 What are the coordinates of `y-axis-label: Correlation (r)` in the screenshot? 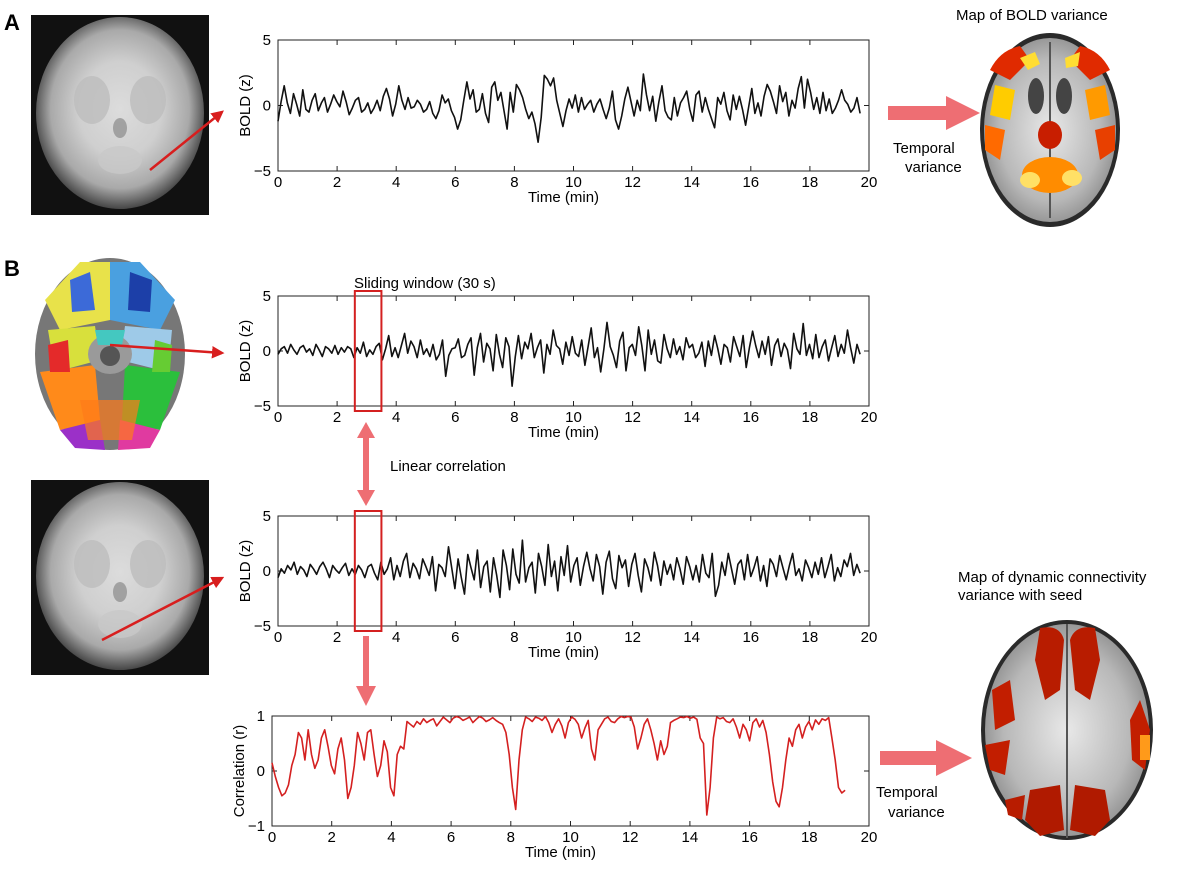 It's located at (239, 771).